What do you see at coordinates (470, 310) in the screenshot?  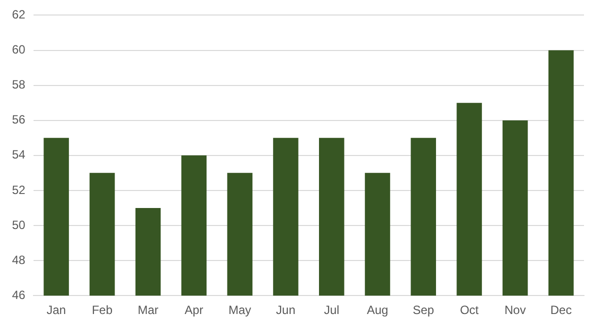 I see `x-tick-label: Oct` at bounding box center [470, 310].